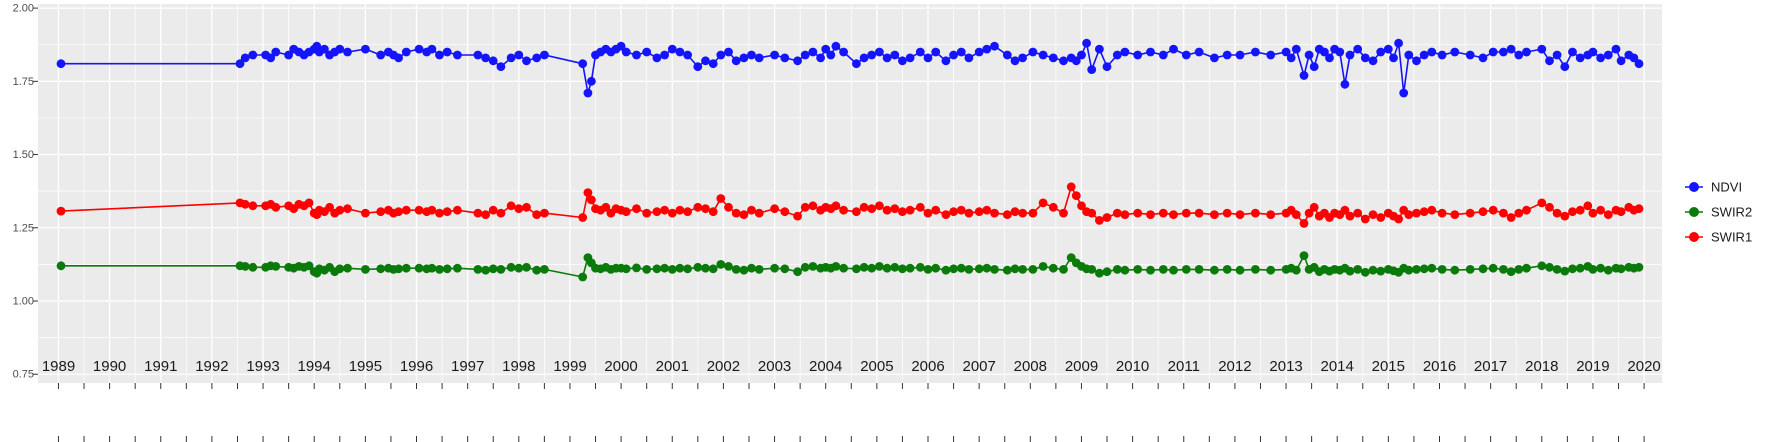 This screenshot has height=442, width=1773. What do you see at coordinates (979, 366) in the screenshot?
I see `x-tick-label: 2007` at bounding box center [979, 366].